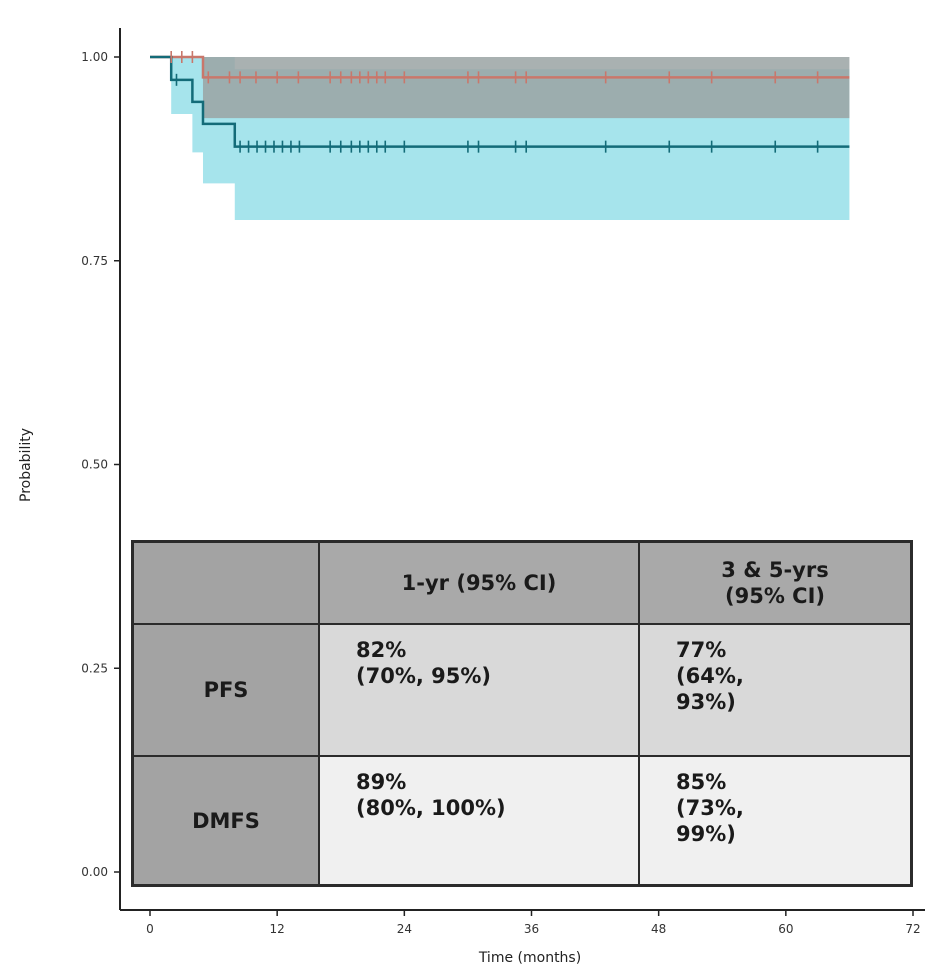 The image size is (945, 972). What do you see at coordinates (381, 782) in the screenshot?
I see `dmfs-1yr-value: 89%` at bounding box center [381, 782].